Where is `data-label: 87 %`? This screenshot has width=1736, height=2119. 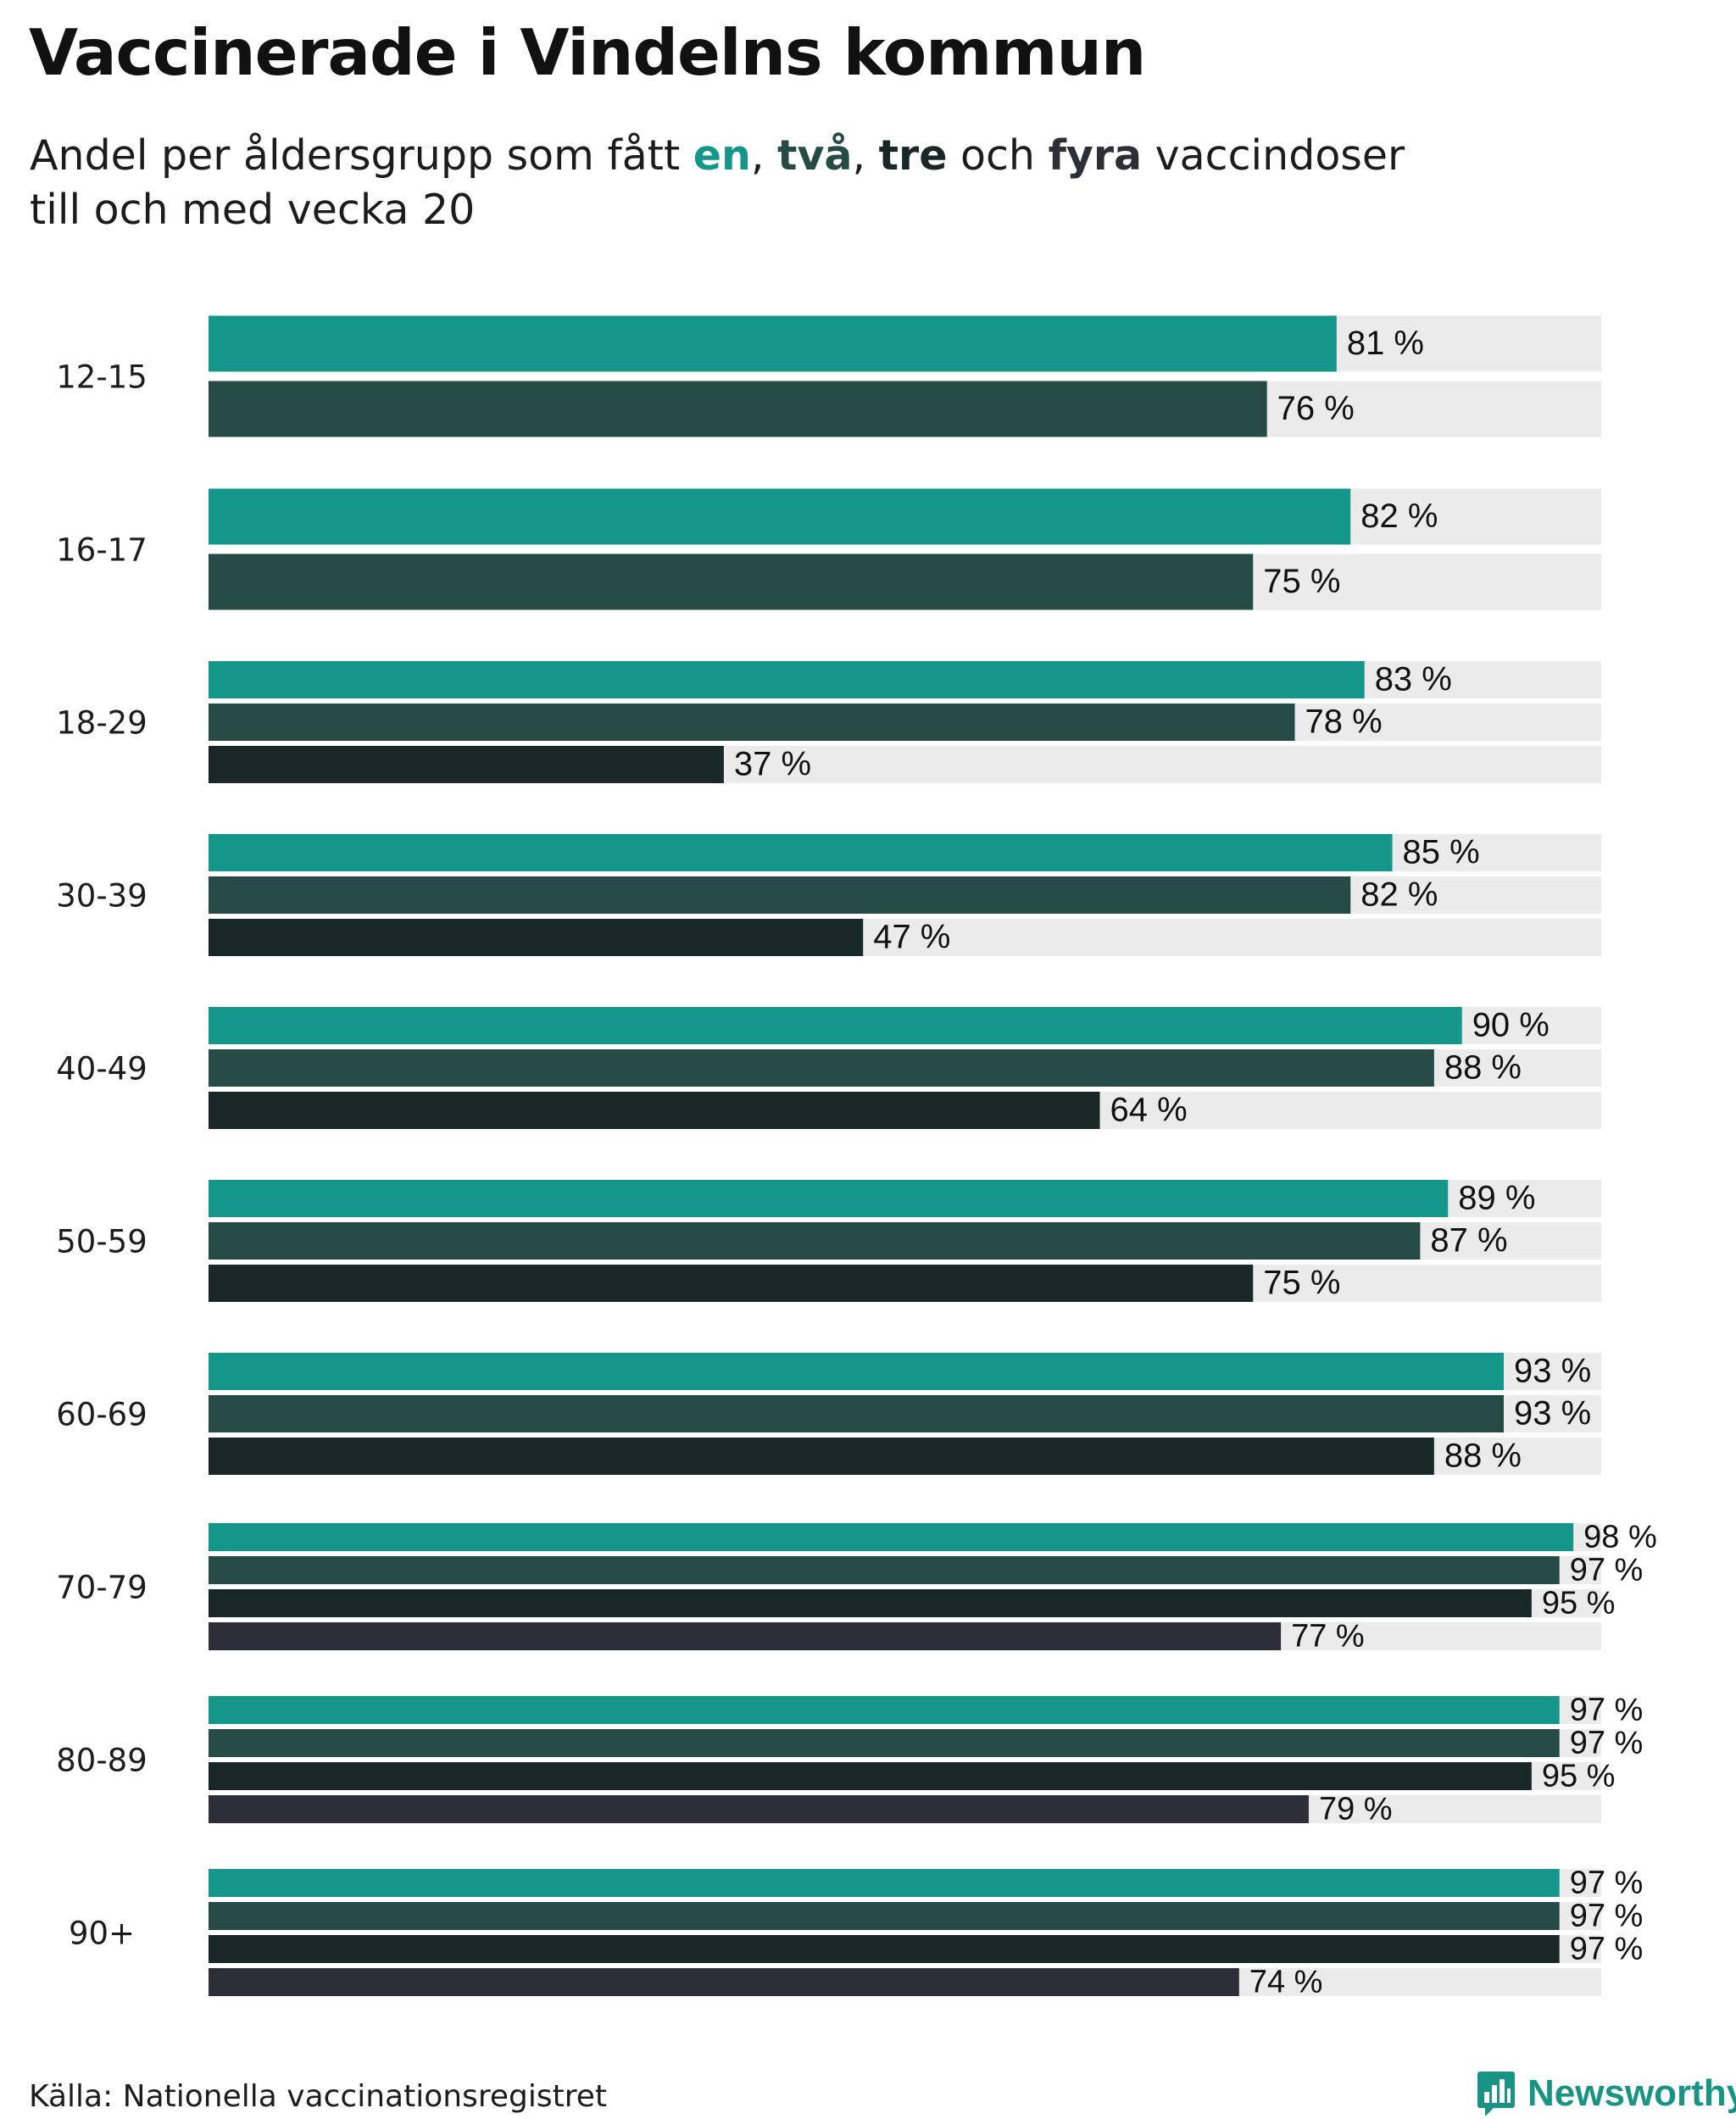
data-label: 87 % is located at coordinates (1468, 1241).